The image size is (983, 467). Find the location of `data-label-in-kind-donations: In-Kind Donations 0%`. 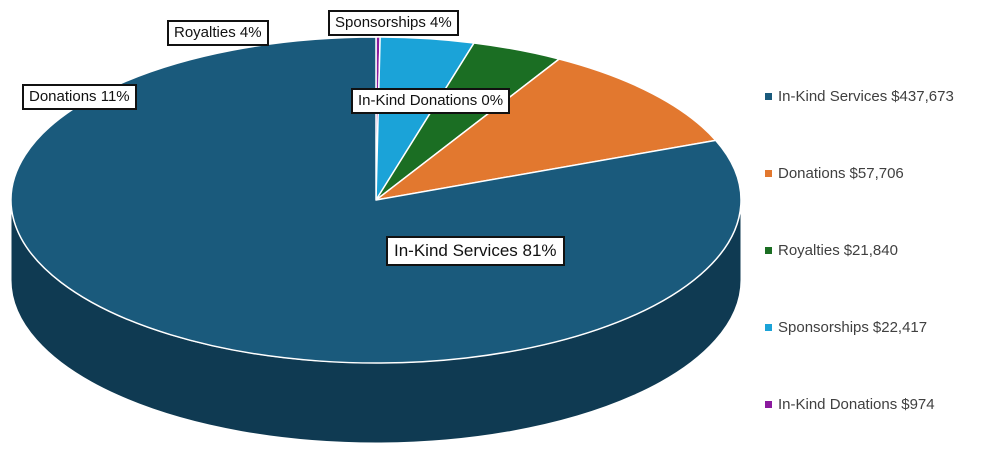

data-label-in-kind-donations: In-Kind Donations 0% is located at coordinates (431, 101).